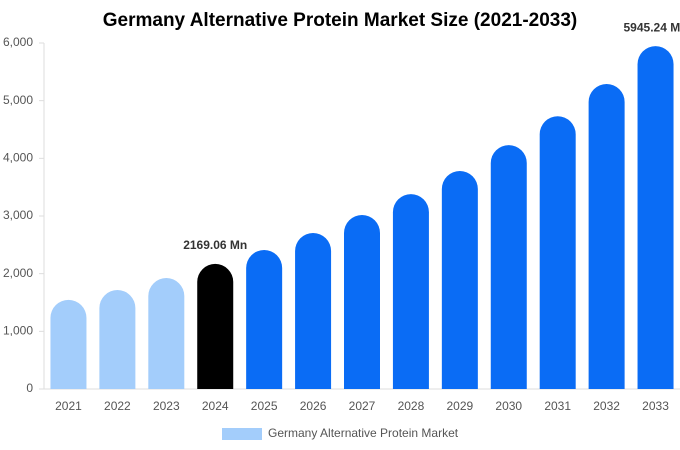 The image size is (680, 450). I want to click on x-tick-label: 2030, so click(508, 406).